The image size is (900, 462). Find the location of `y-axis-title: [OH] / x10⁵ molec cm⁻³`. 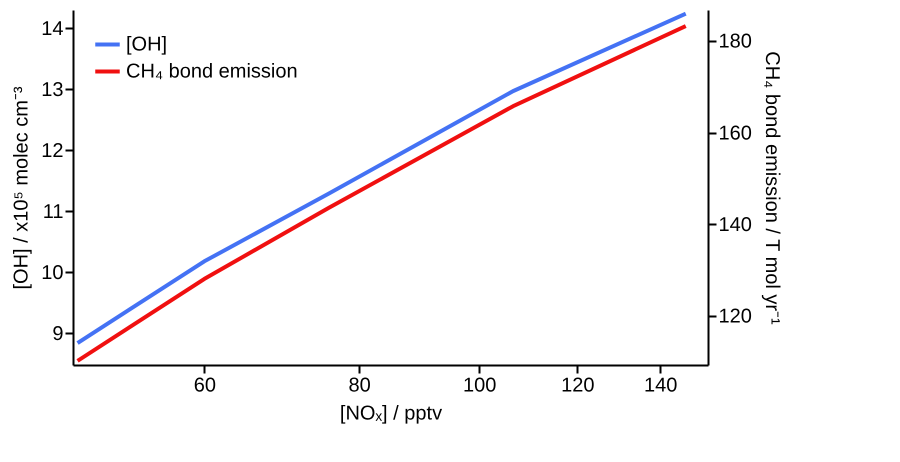

y-axis-title: [OH] / x10⁵ molec cm⁻³ is located at coordinates (21, 188).